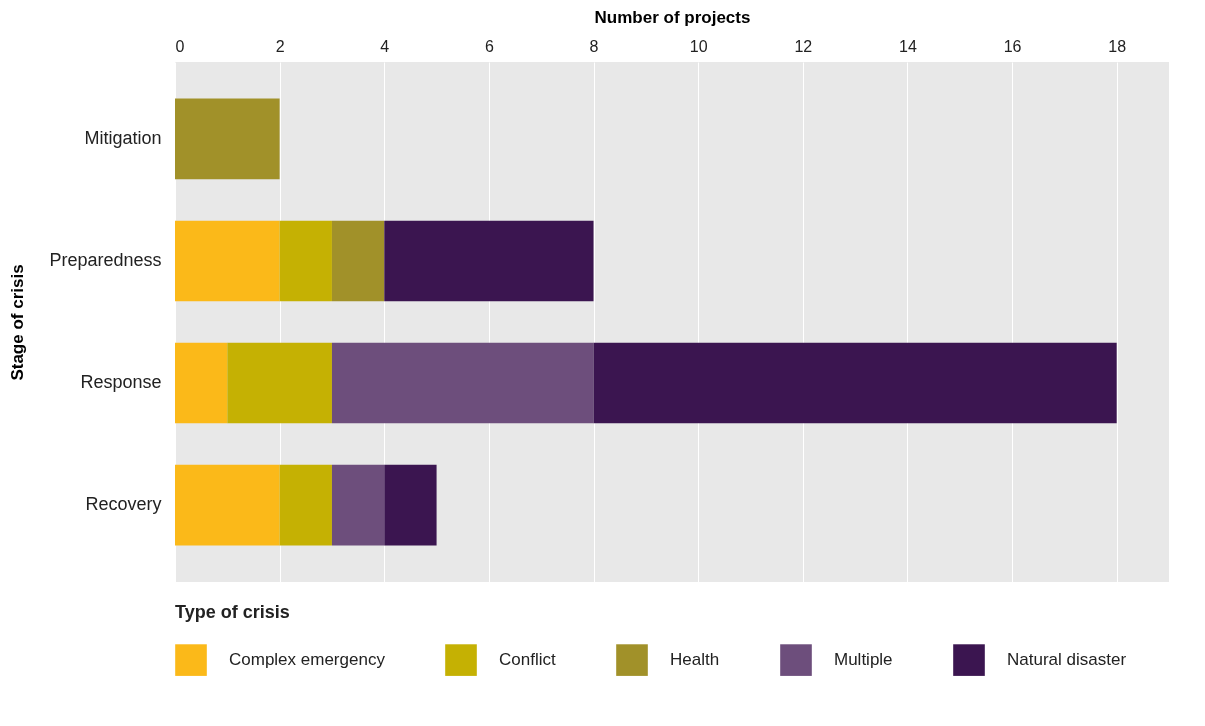  Describe the element at coordinates (180, 46) in the screenshot. I see `x-tick-label: 0` at that location.